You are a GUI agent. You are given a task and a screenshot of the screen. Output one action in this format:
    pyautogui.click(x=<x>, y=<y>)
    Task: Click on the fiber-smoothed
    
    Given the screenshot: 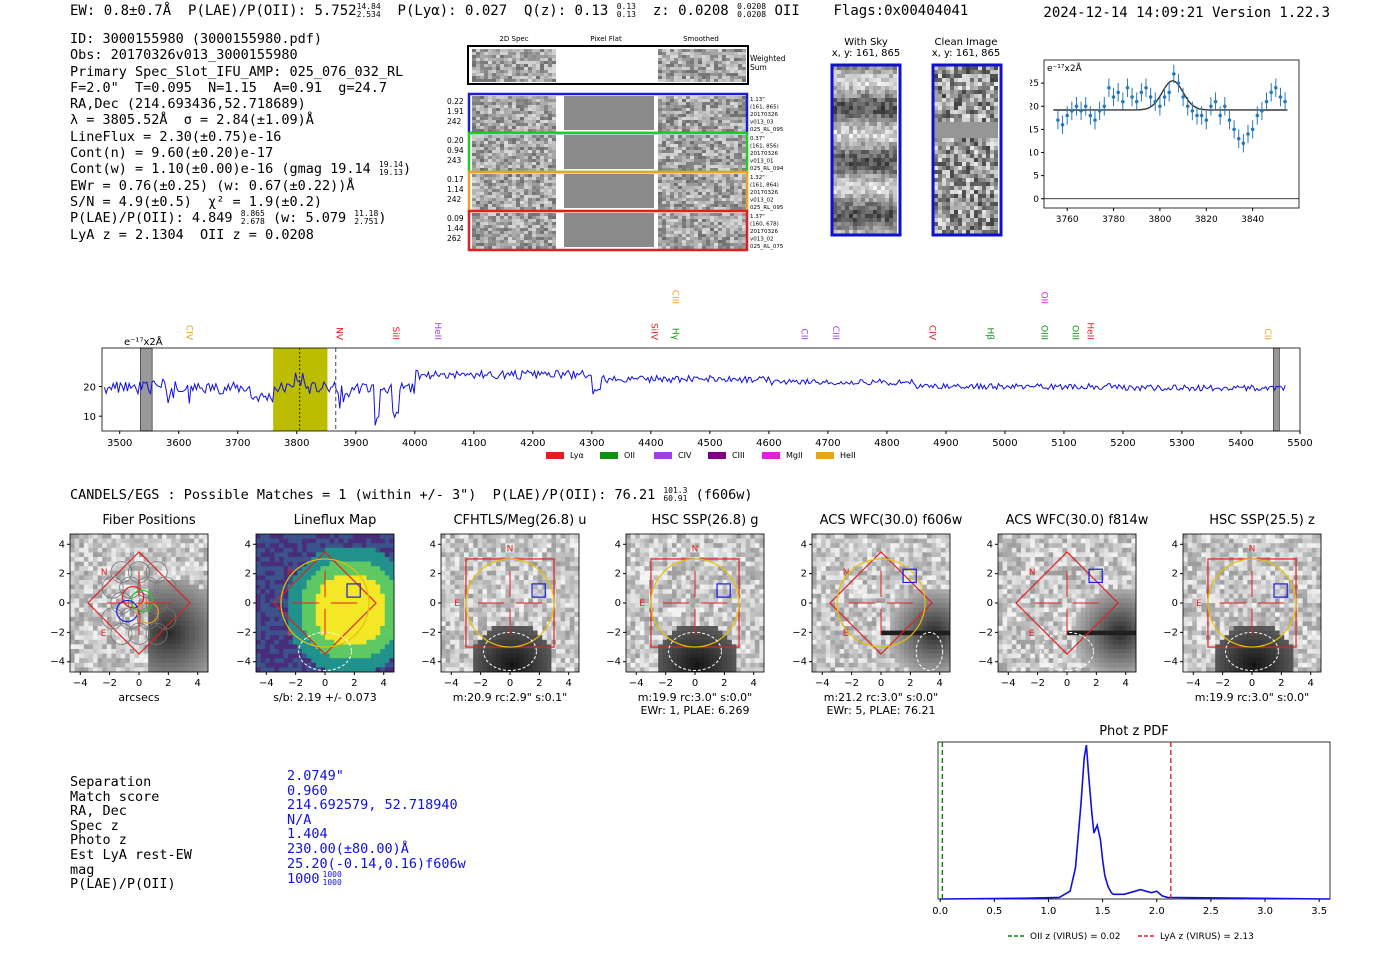 What is the action you would take?
    pyautogui.click(x=702, y=153)
    